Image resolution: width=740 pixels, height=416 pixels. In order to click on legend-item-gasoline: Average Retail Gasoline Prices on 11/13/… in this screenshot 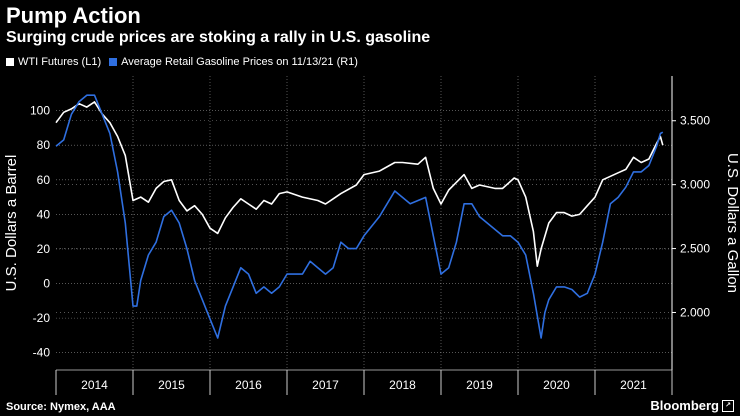, I will do `click(233, 62)`.